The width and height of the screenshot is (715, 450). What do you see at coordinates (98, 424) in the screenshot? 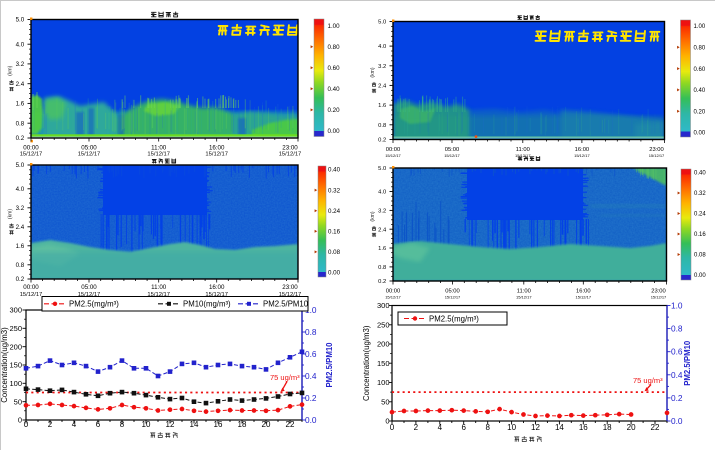
I see `svg-text: 6` at bounding box center [98, 424].